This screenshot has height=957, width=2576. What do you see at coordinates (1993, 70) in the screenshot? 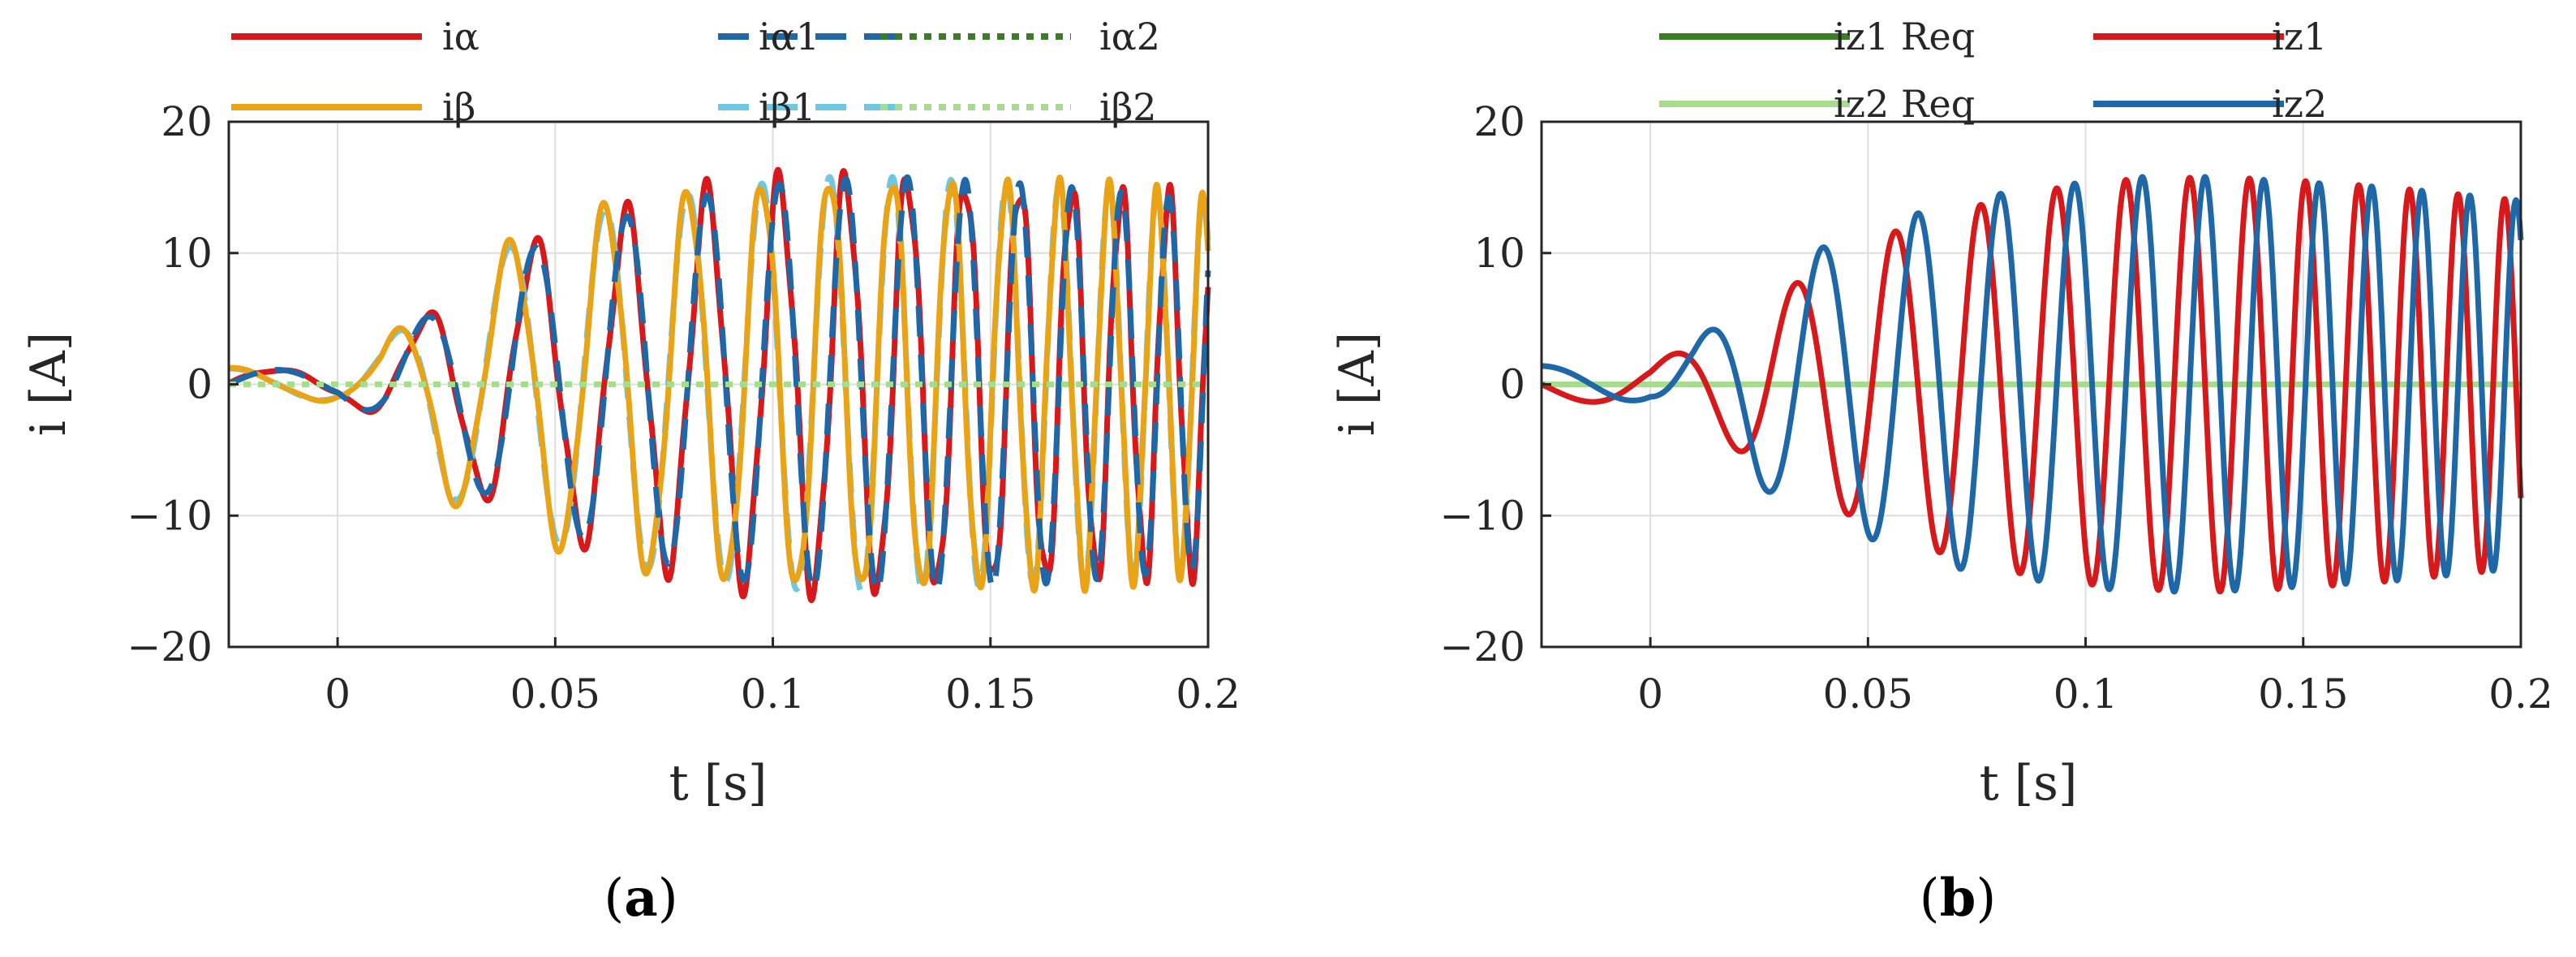
I see `legend-b: iz1 Req iz1 iz2 Req iz2` at bounding box center [1993, 70].